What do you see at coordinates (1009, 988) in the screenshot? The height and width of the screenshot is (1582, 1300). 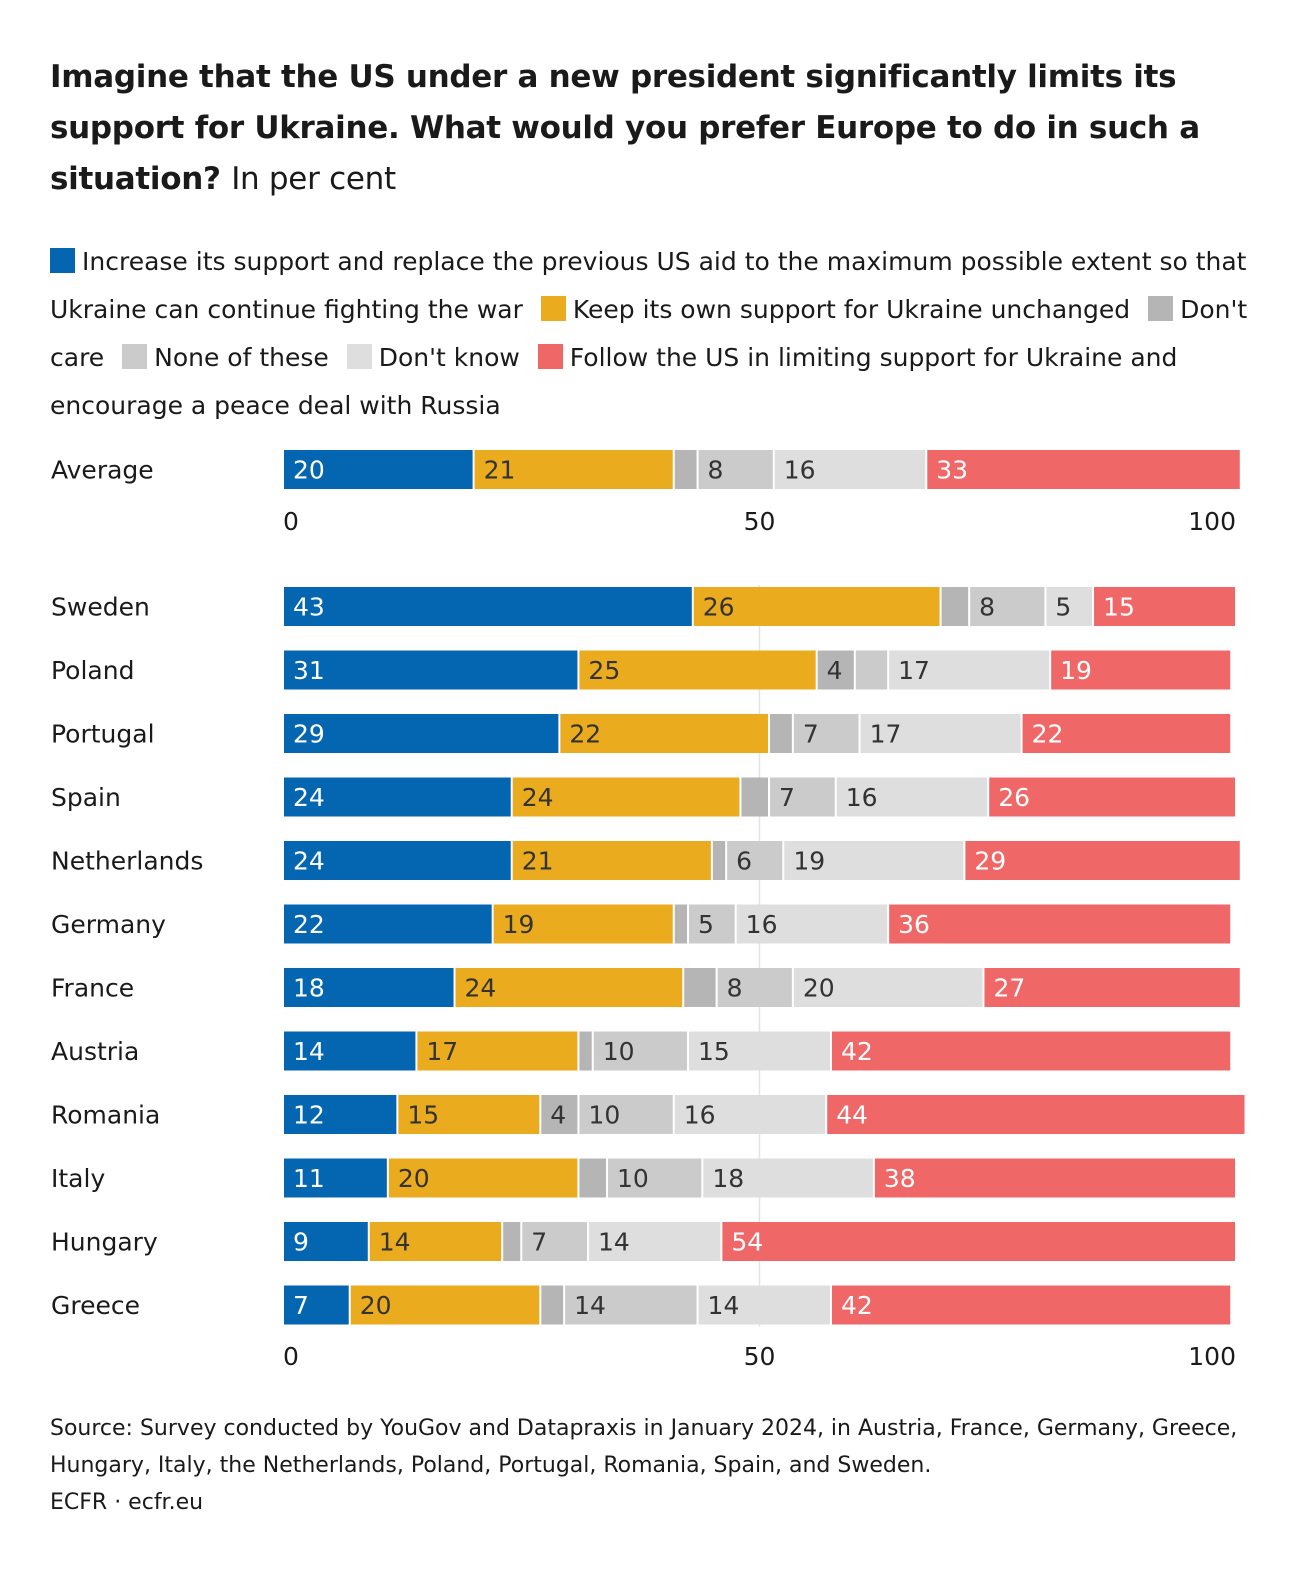 I see `bar-label-france-follow-us: 27` at bounding box center [1009, 988].